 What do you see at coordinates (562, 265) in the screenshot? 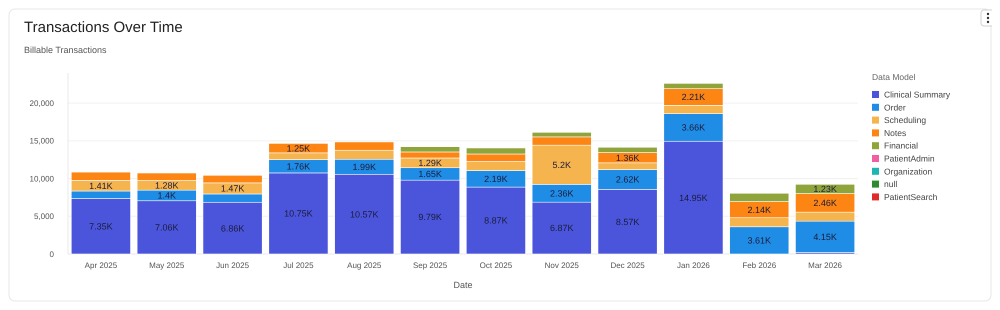
I see `x-tick-label: Nov 2025` at bounding box center [562, 265].